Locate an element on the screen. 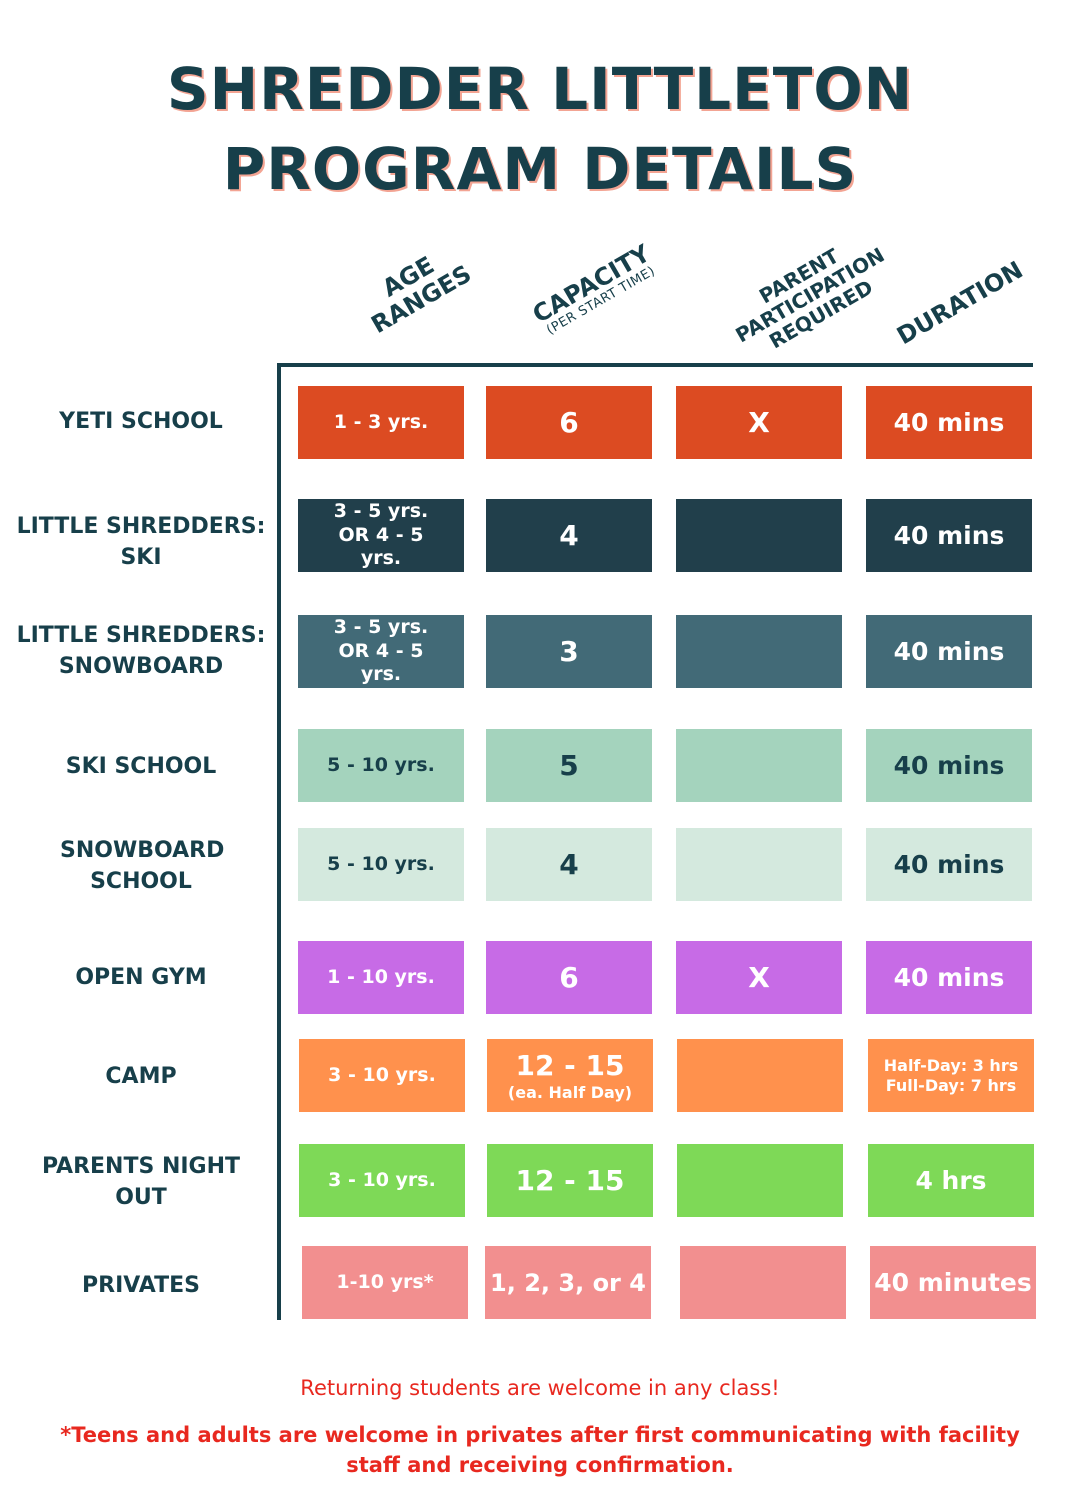  row-label-ski-school: SKI SCHOOL is located at coordinates (141, 766).